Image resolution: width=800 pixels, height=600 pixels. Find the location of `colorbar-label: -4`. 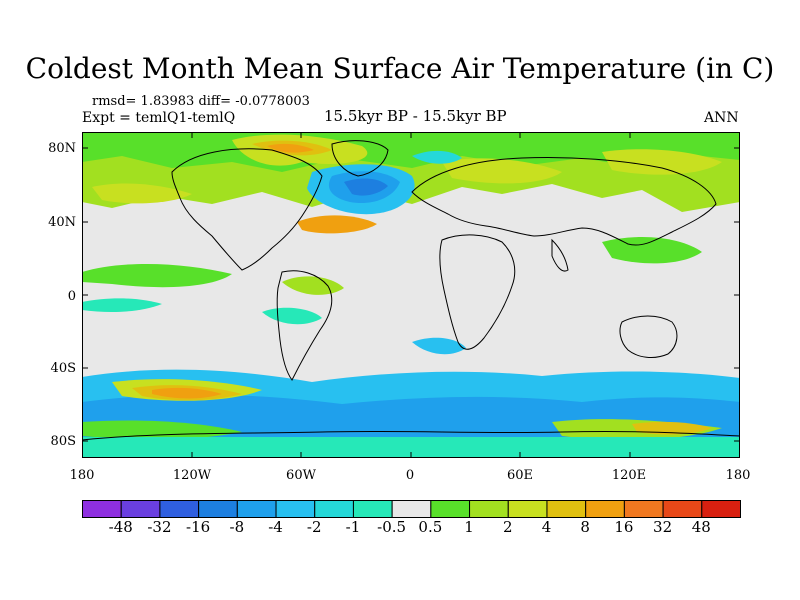

colorbar-label: -4 is located at coordinates (275, 527).